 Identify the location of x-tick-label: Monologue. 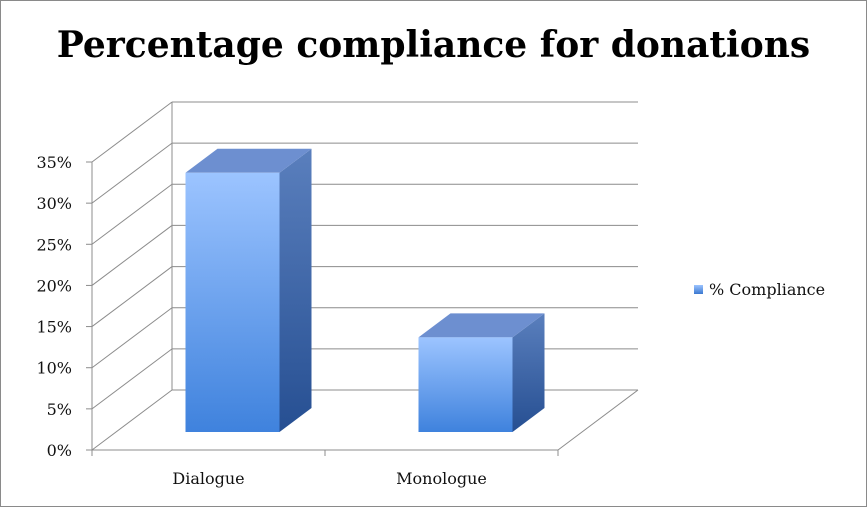
(441, 478).